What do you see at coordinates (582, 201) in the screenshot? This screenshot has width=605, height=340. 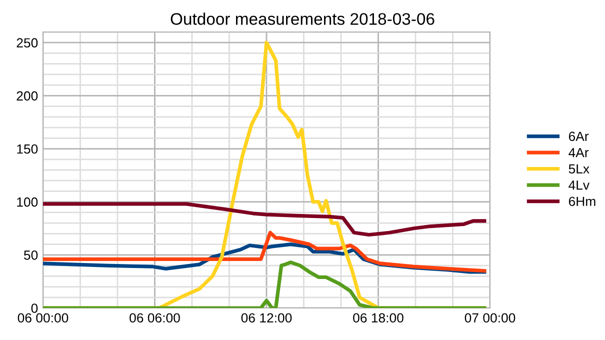 I see `legend-label: 6Hm` at bounding box center [582, 201].